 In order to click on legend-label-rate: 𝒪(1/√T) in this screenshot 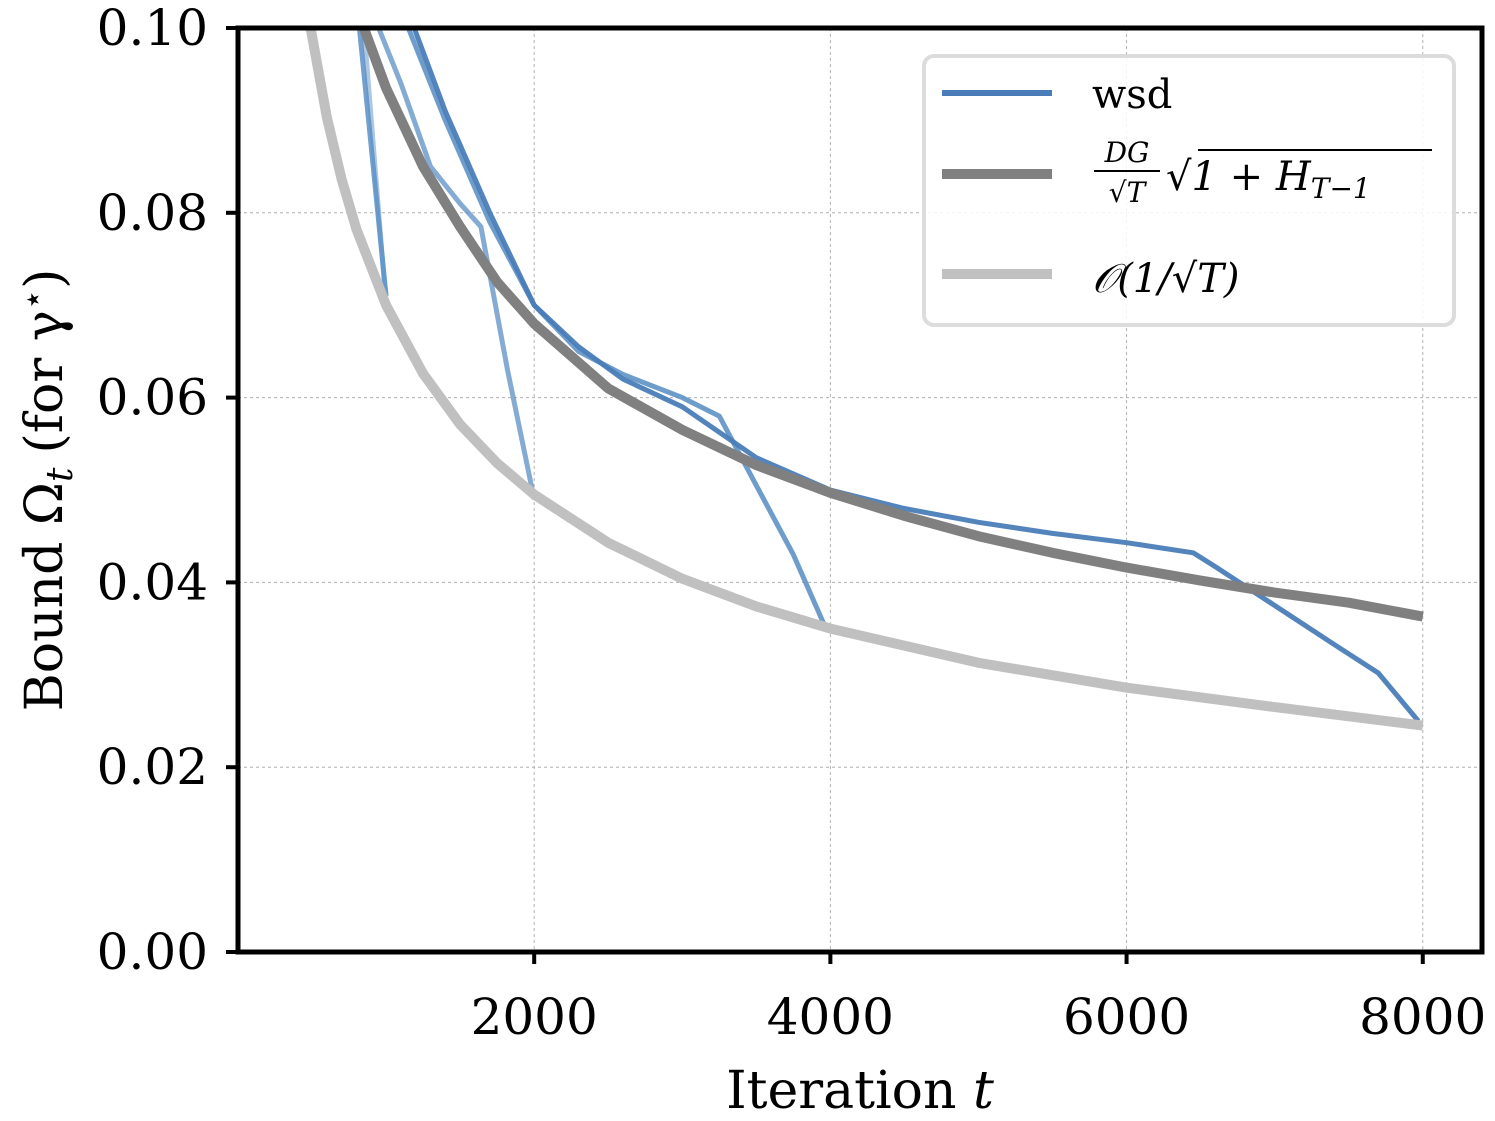, I will do `click(1166, 279)`.